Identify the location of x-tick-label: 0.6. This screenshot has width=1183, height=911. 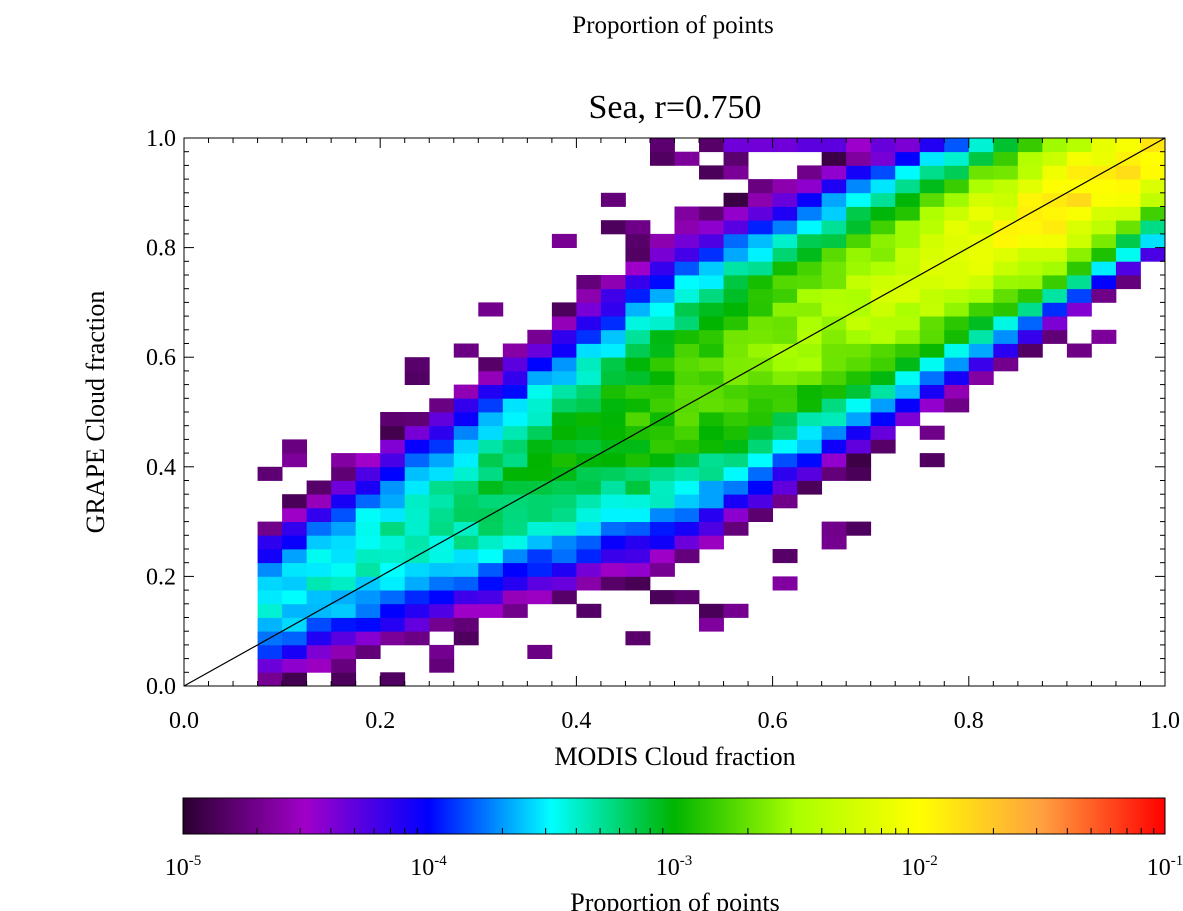
(773, 721).